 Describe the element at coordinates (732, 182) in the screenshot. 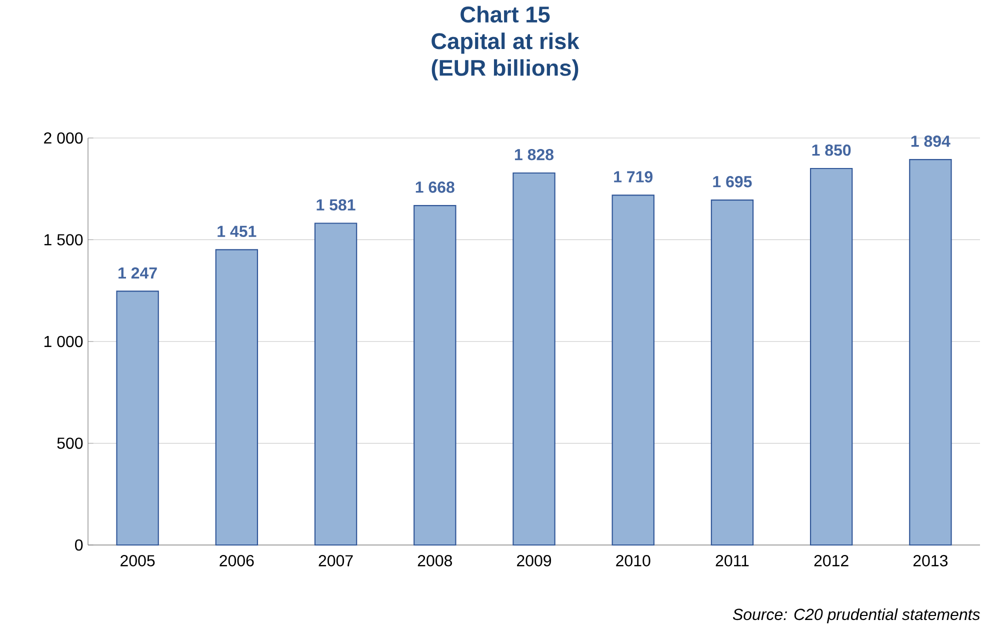

I see `data-label: 1 695` at that location.